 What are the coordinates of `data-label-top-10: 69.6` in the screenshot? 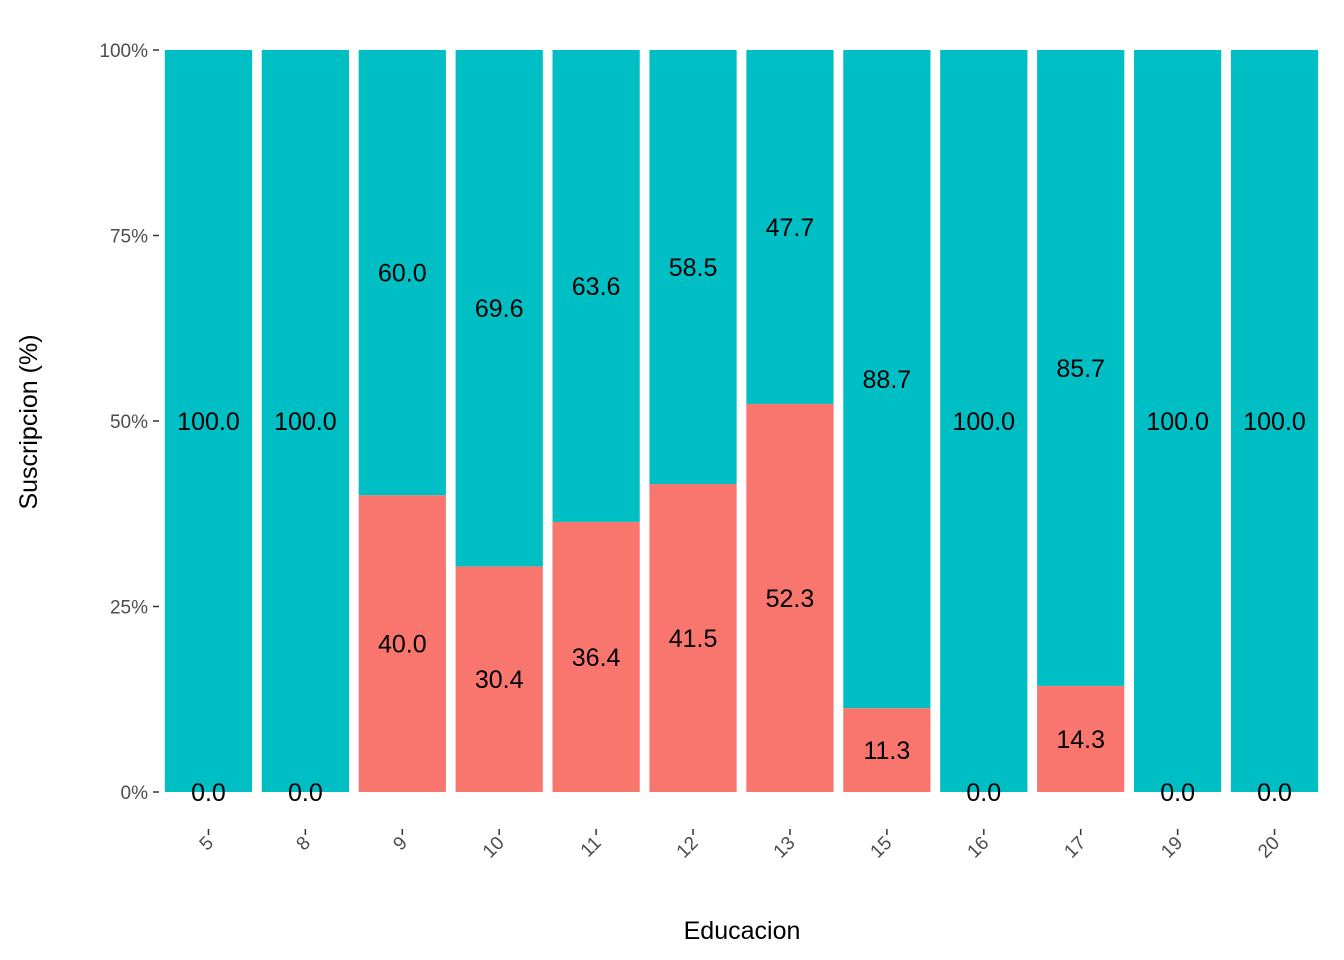 It's located at (499, 309).